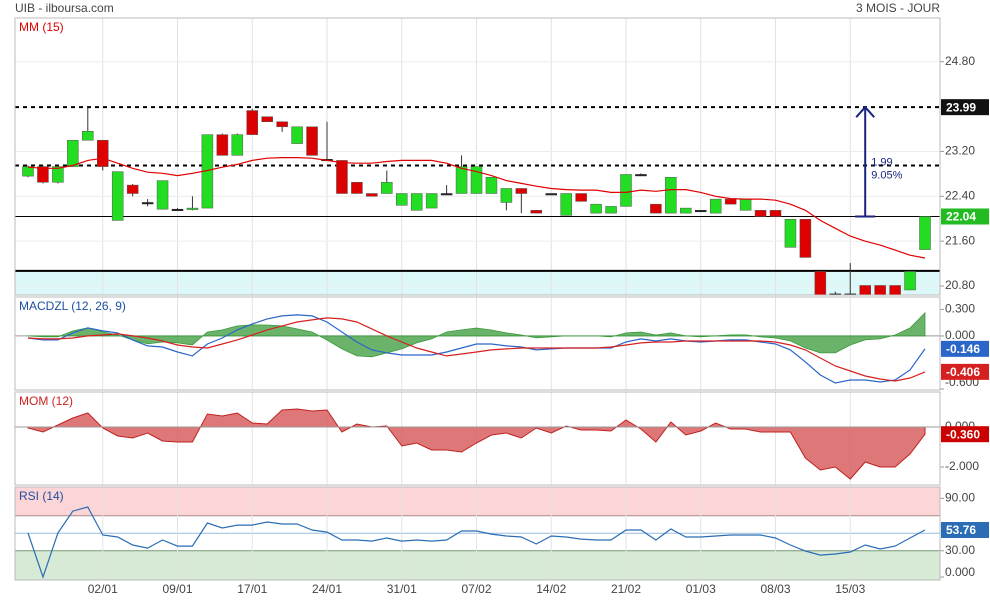 This screenshot has width=990, height=600. What do you see at coordinates (402, 589) in the screenshot?
I see `x-tick-label: 31/01` at bounding box center [402, 589].